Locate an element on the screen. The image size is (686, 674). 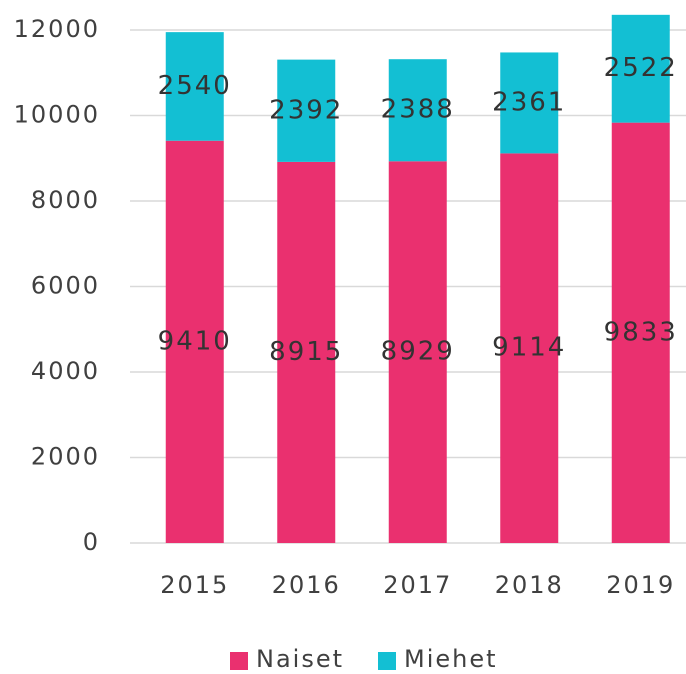
x-tick-label: 2015 is located at coordinates (194, 585).